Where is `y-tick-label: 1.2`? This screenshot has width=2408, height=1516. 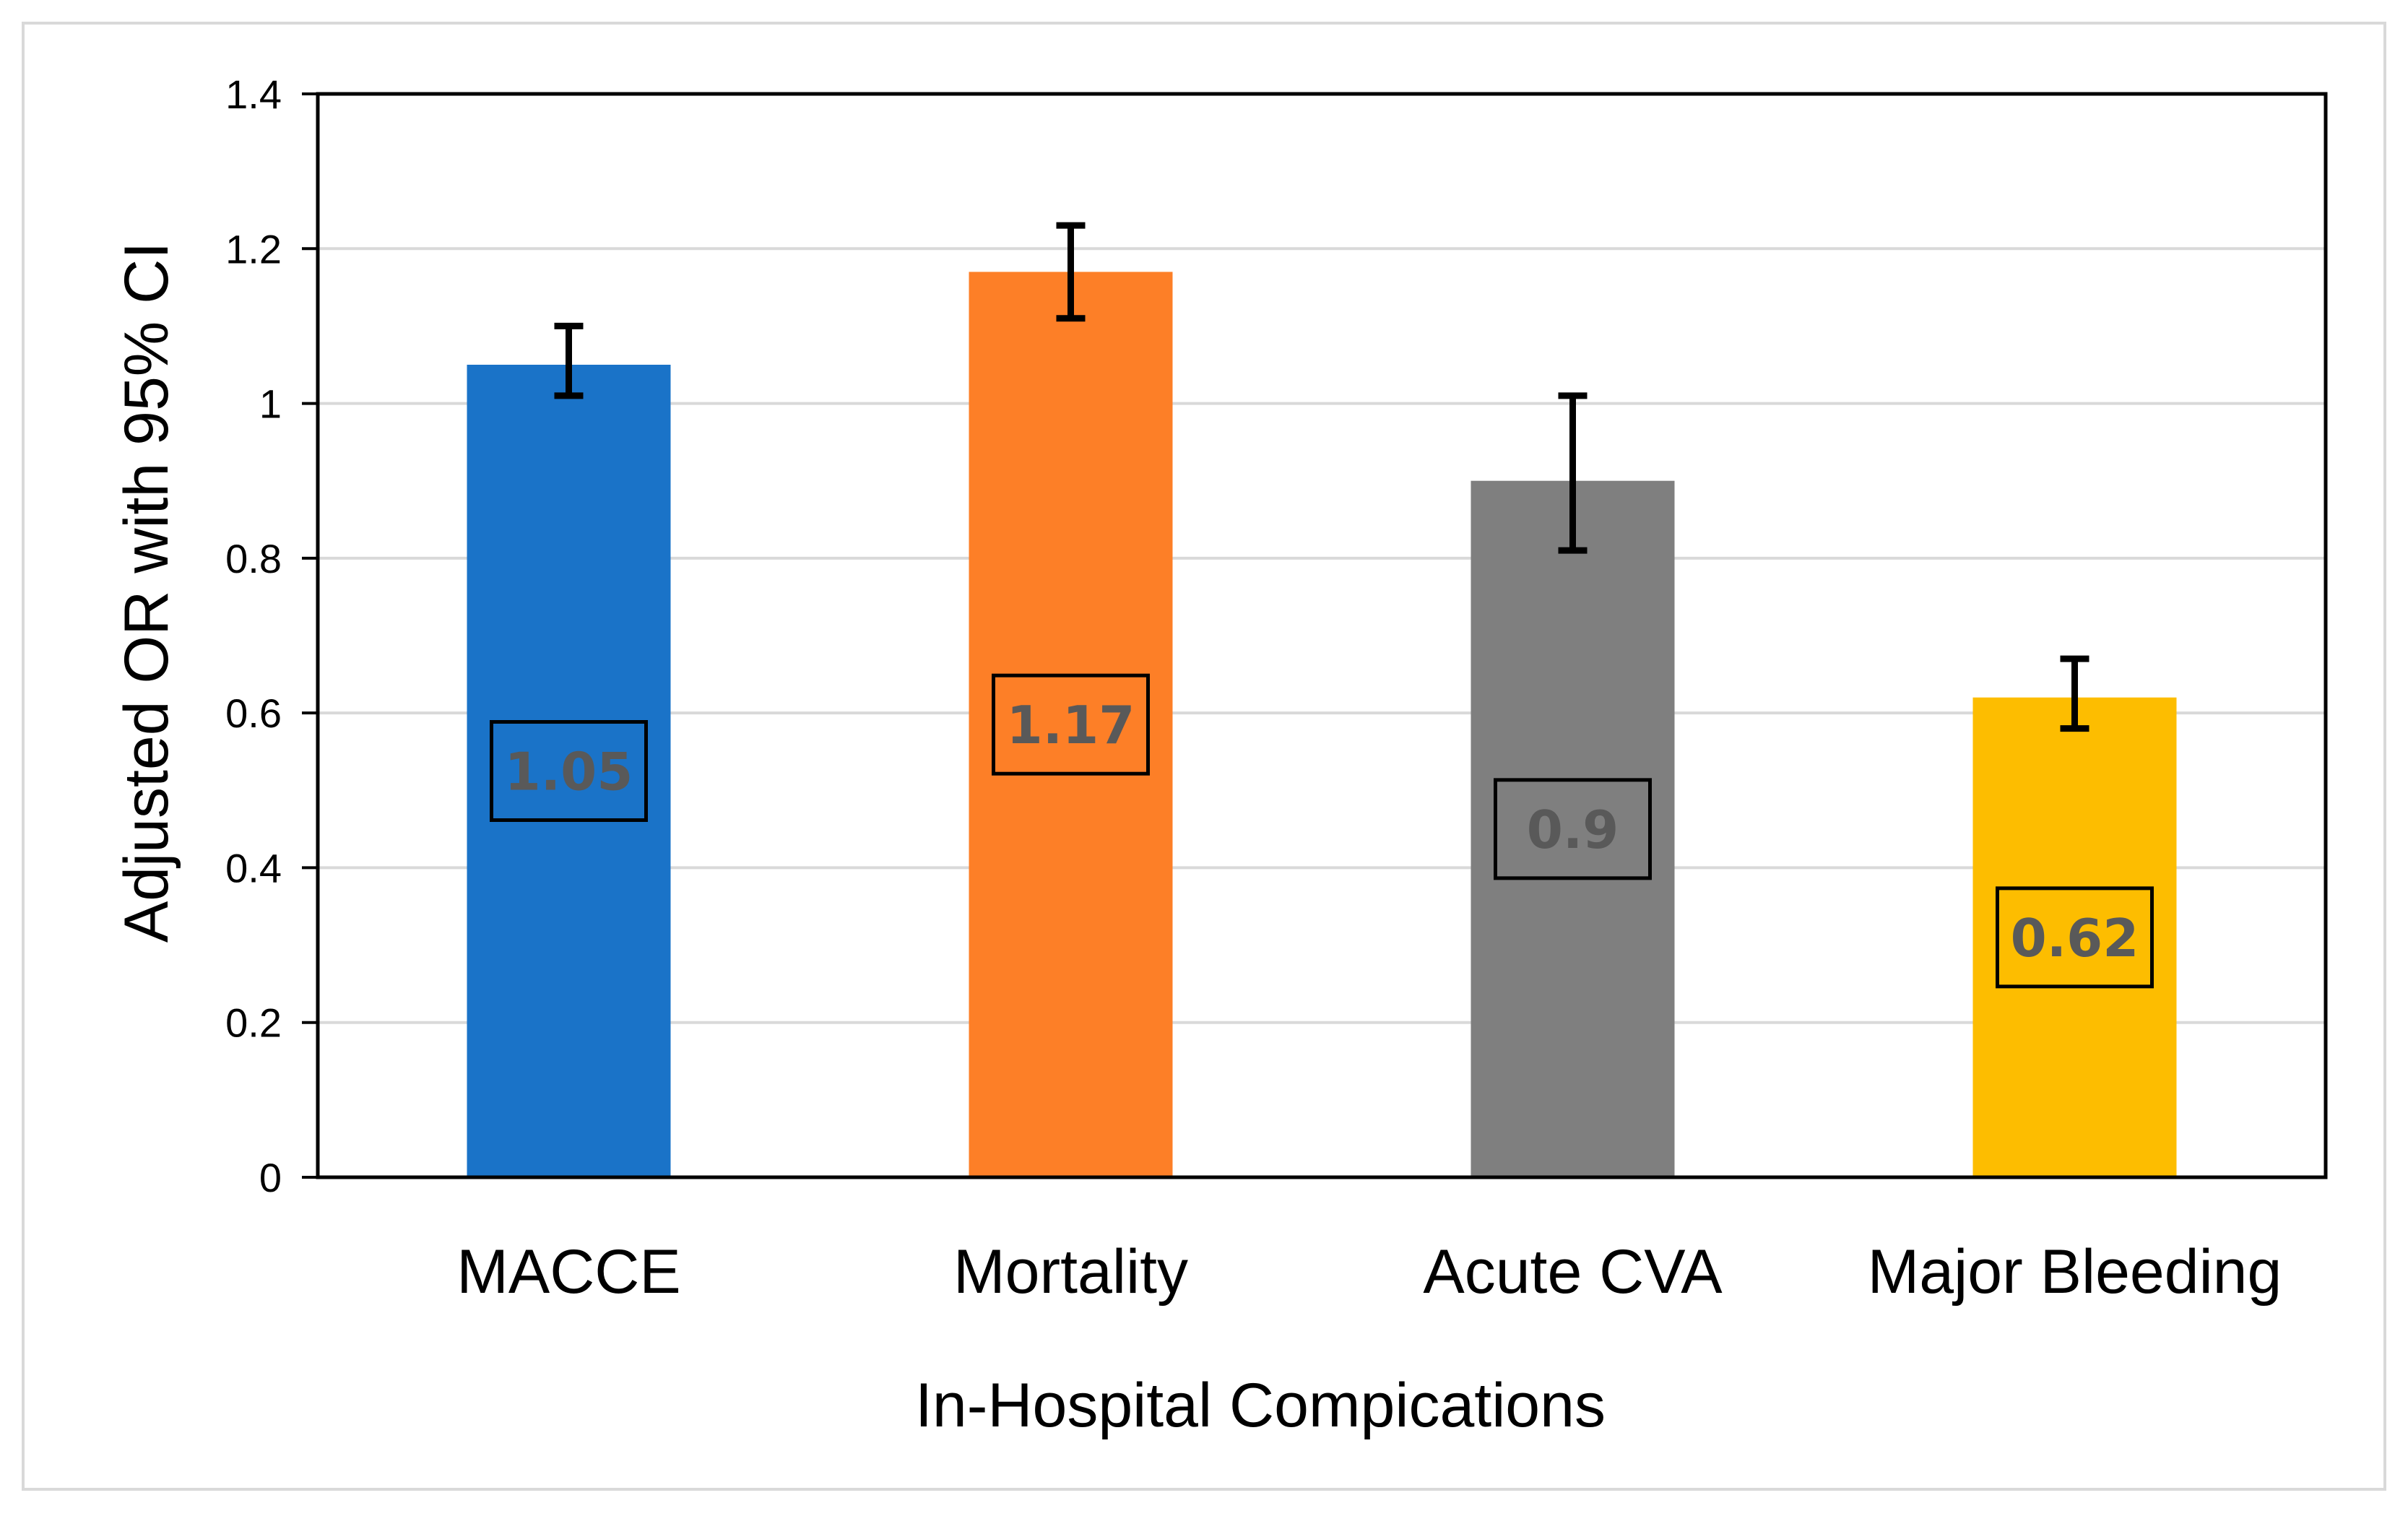
y-tick-label: 1.2 is located at coordinates (253, 249).